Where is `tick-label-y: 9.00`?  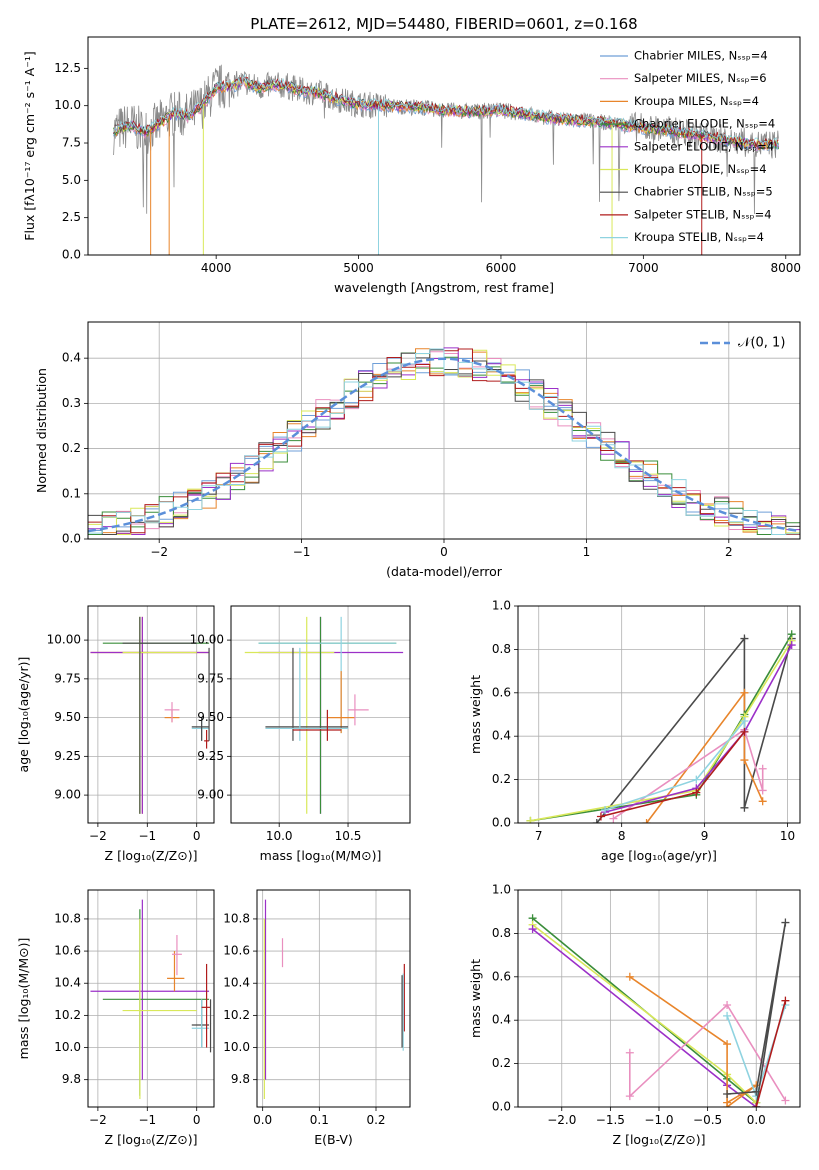 tick-label-y: 9.00 is located at coordinates (67, 795).